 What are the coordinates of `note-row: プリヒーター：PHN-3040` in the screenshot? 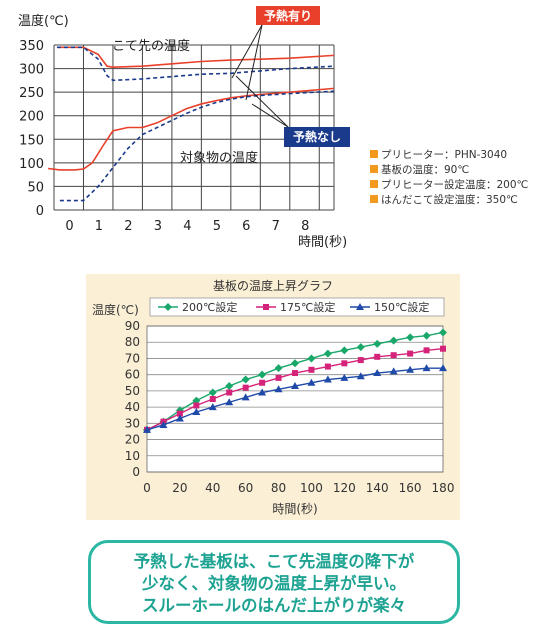 It's located at (449, 155).